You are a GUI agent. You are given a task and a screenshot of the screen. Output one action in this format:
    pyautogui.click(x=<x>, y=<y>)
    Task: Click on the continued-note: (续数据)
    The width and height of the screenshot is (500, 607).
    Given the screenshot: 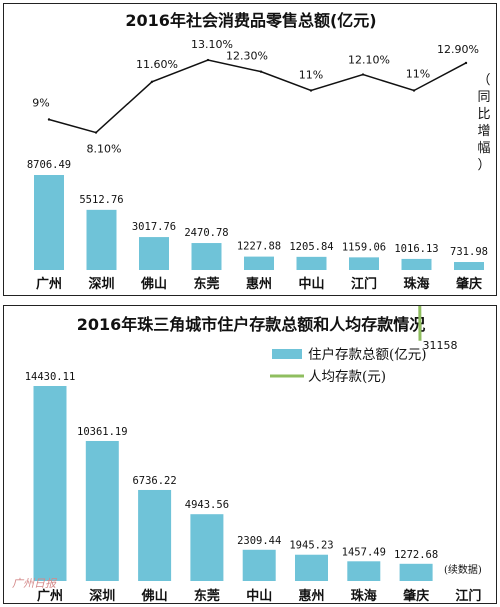 What is the action you would take?
    pyautogui.click(x=463, y=569)
    